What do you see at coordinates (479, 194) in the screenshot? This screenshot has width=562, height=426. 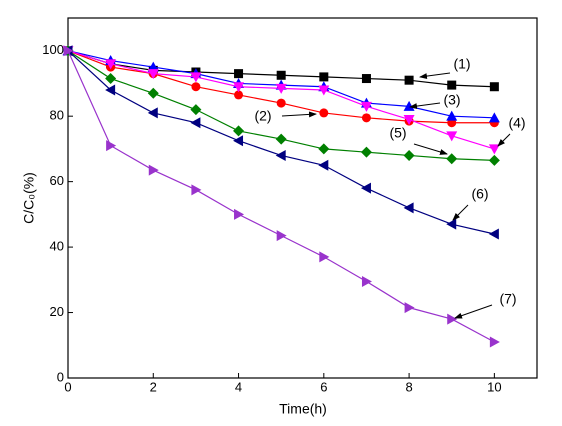 I see `series-label: (6)` at bounding box center [479, 194].